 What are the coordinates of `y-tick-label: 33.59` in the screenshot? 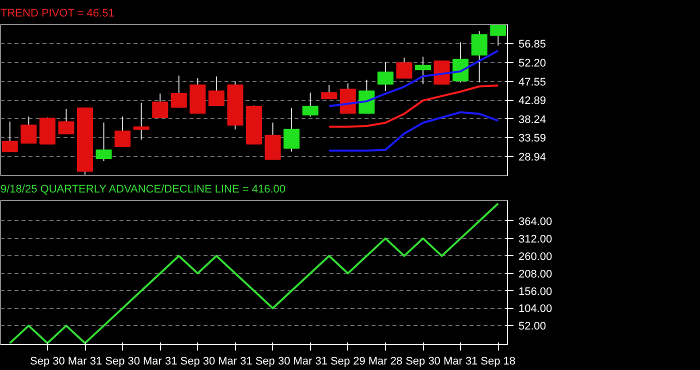 It's located at (532, 138).